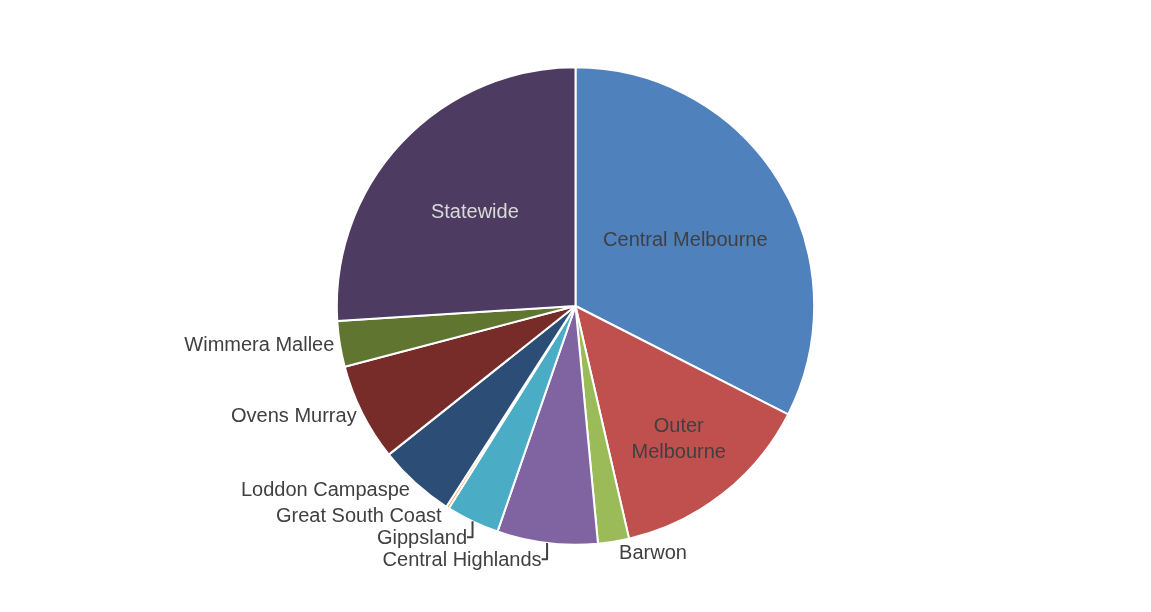 This screenshot has width=1151, height=612. Describe the element at coordinates (685, 238) in the screenshot. I see `slice-label: Central Melbourne` at that location.